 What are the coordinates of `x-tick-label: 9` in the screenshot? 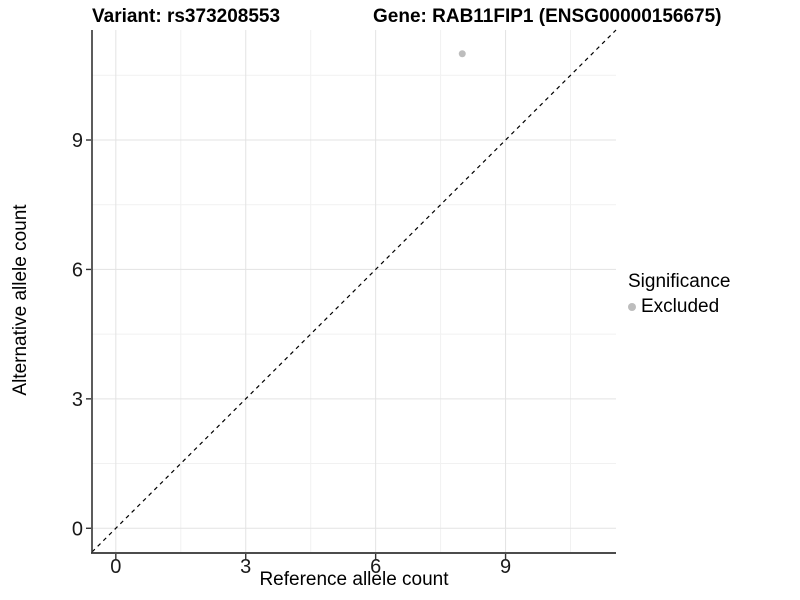 It's located at (505, 567).